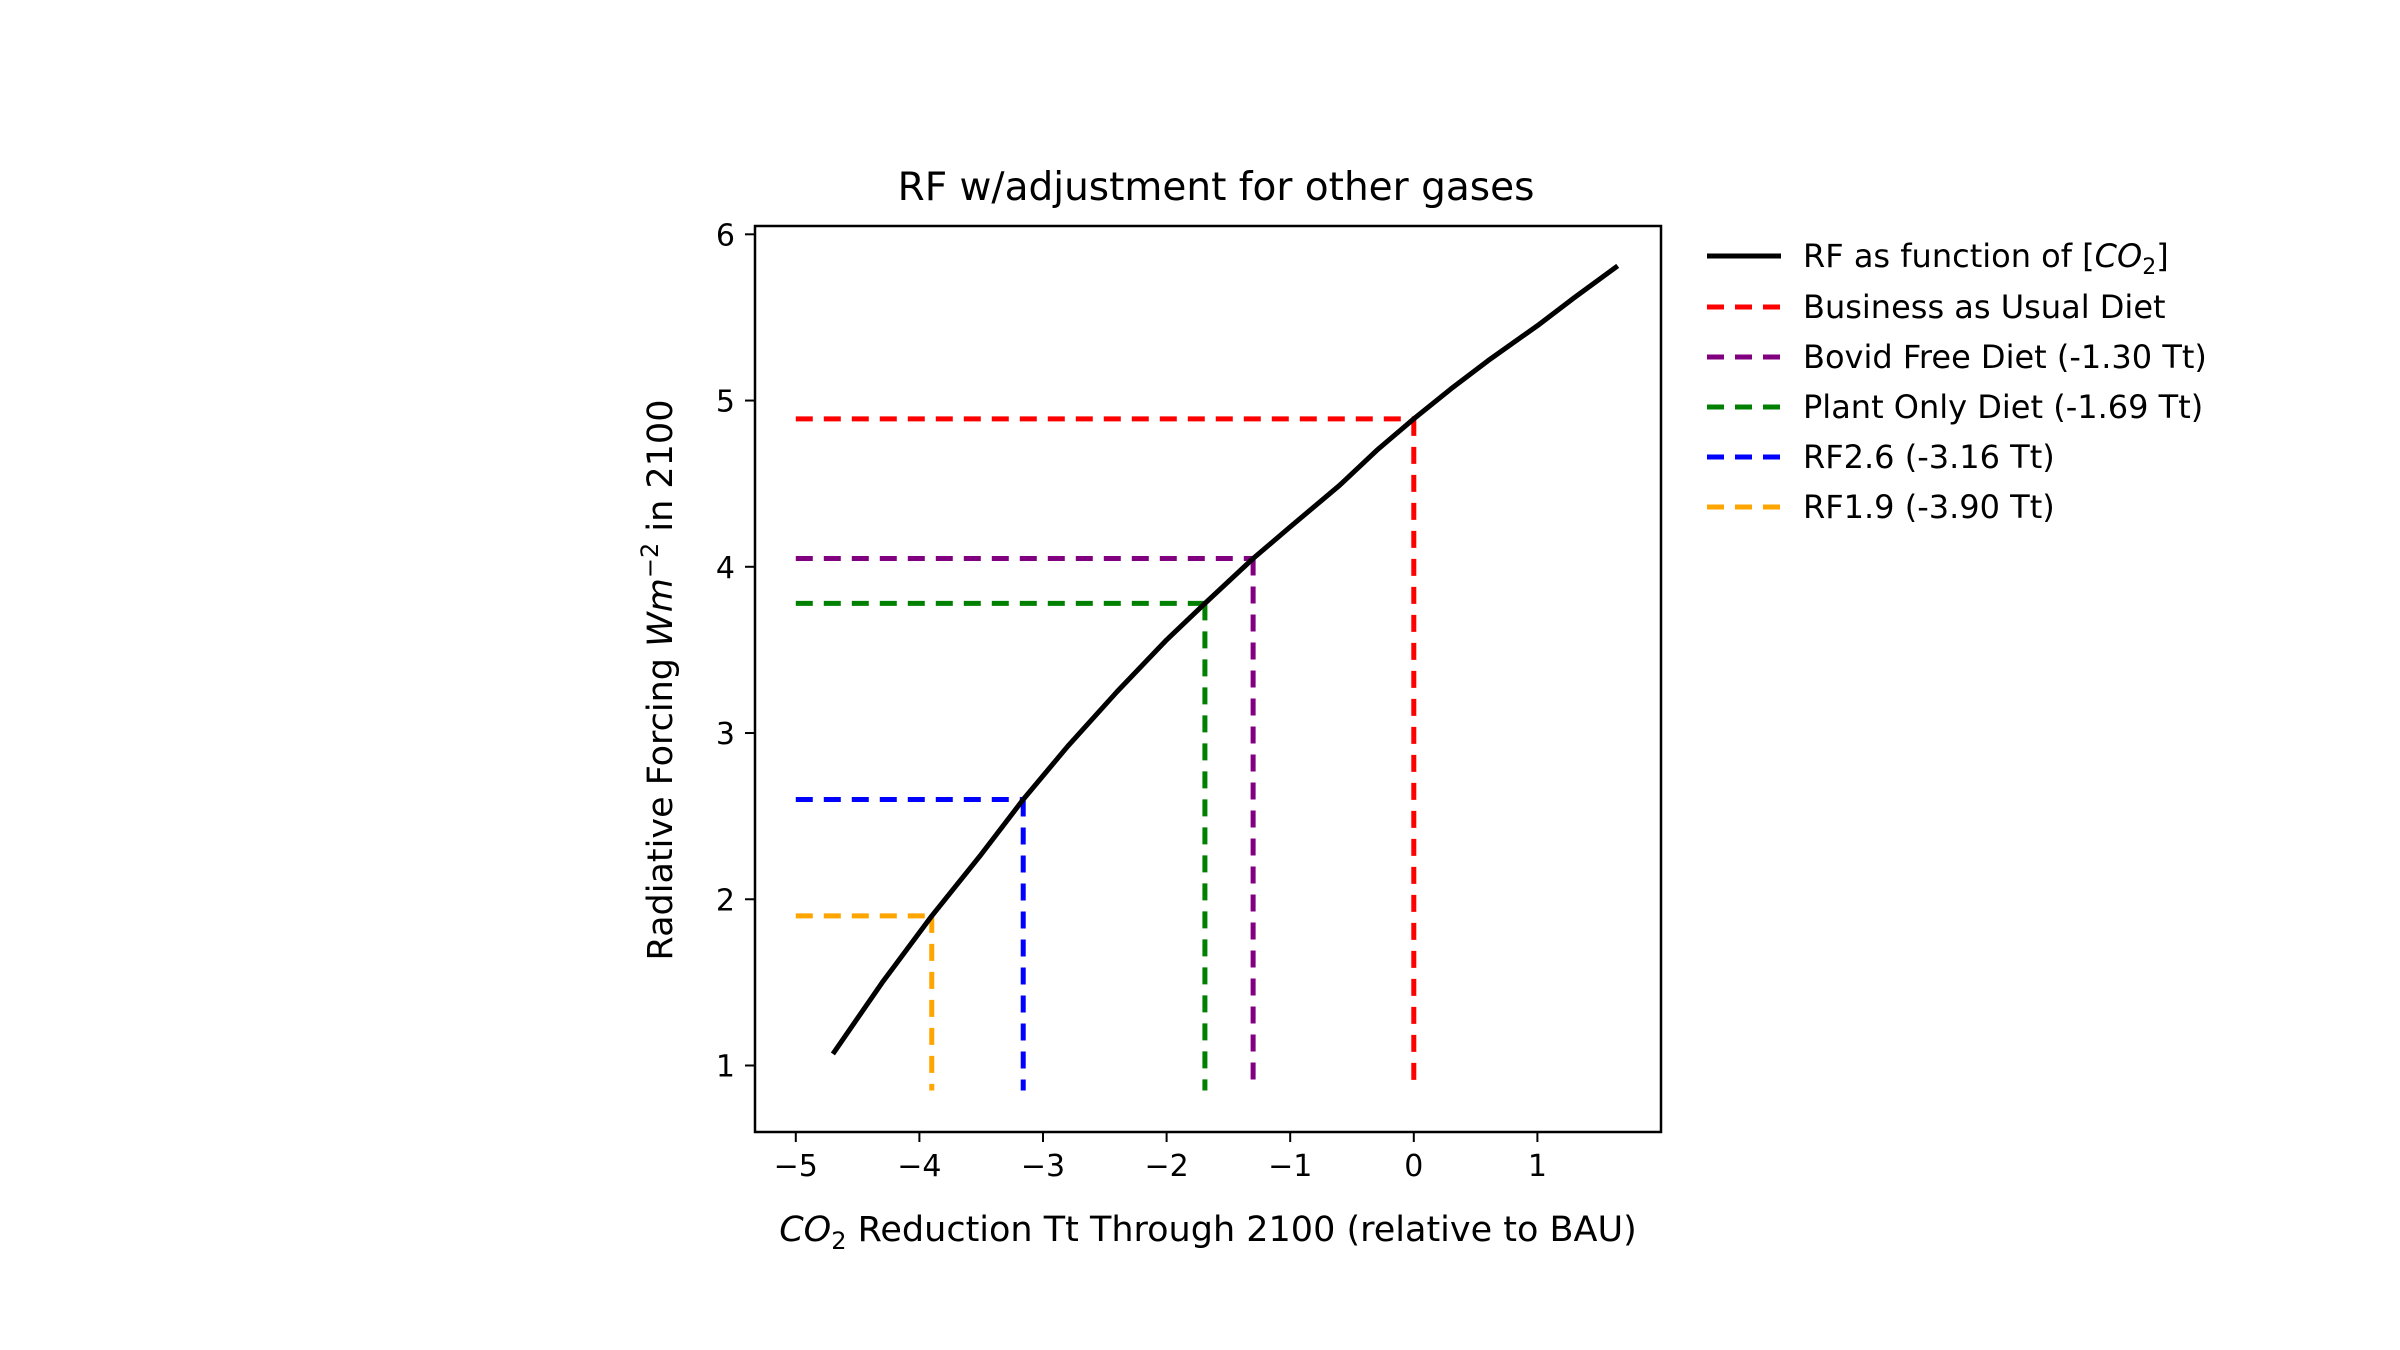 Image resolution: width=2400 pixels, height=1350 pixels. Describe the element at coordinates (1949, 256) in the screenshot. I see `legend-label-curve-prefix: RF as function of [` at that location.